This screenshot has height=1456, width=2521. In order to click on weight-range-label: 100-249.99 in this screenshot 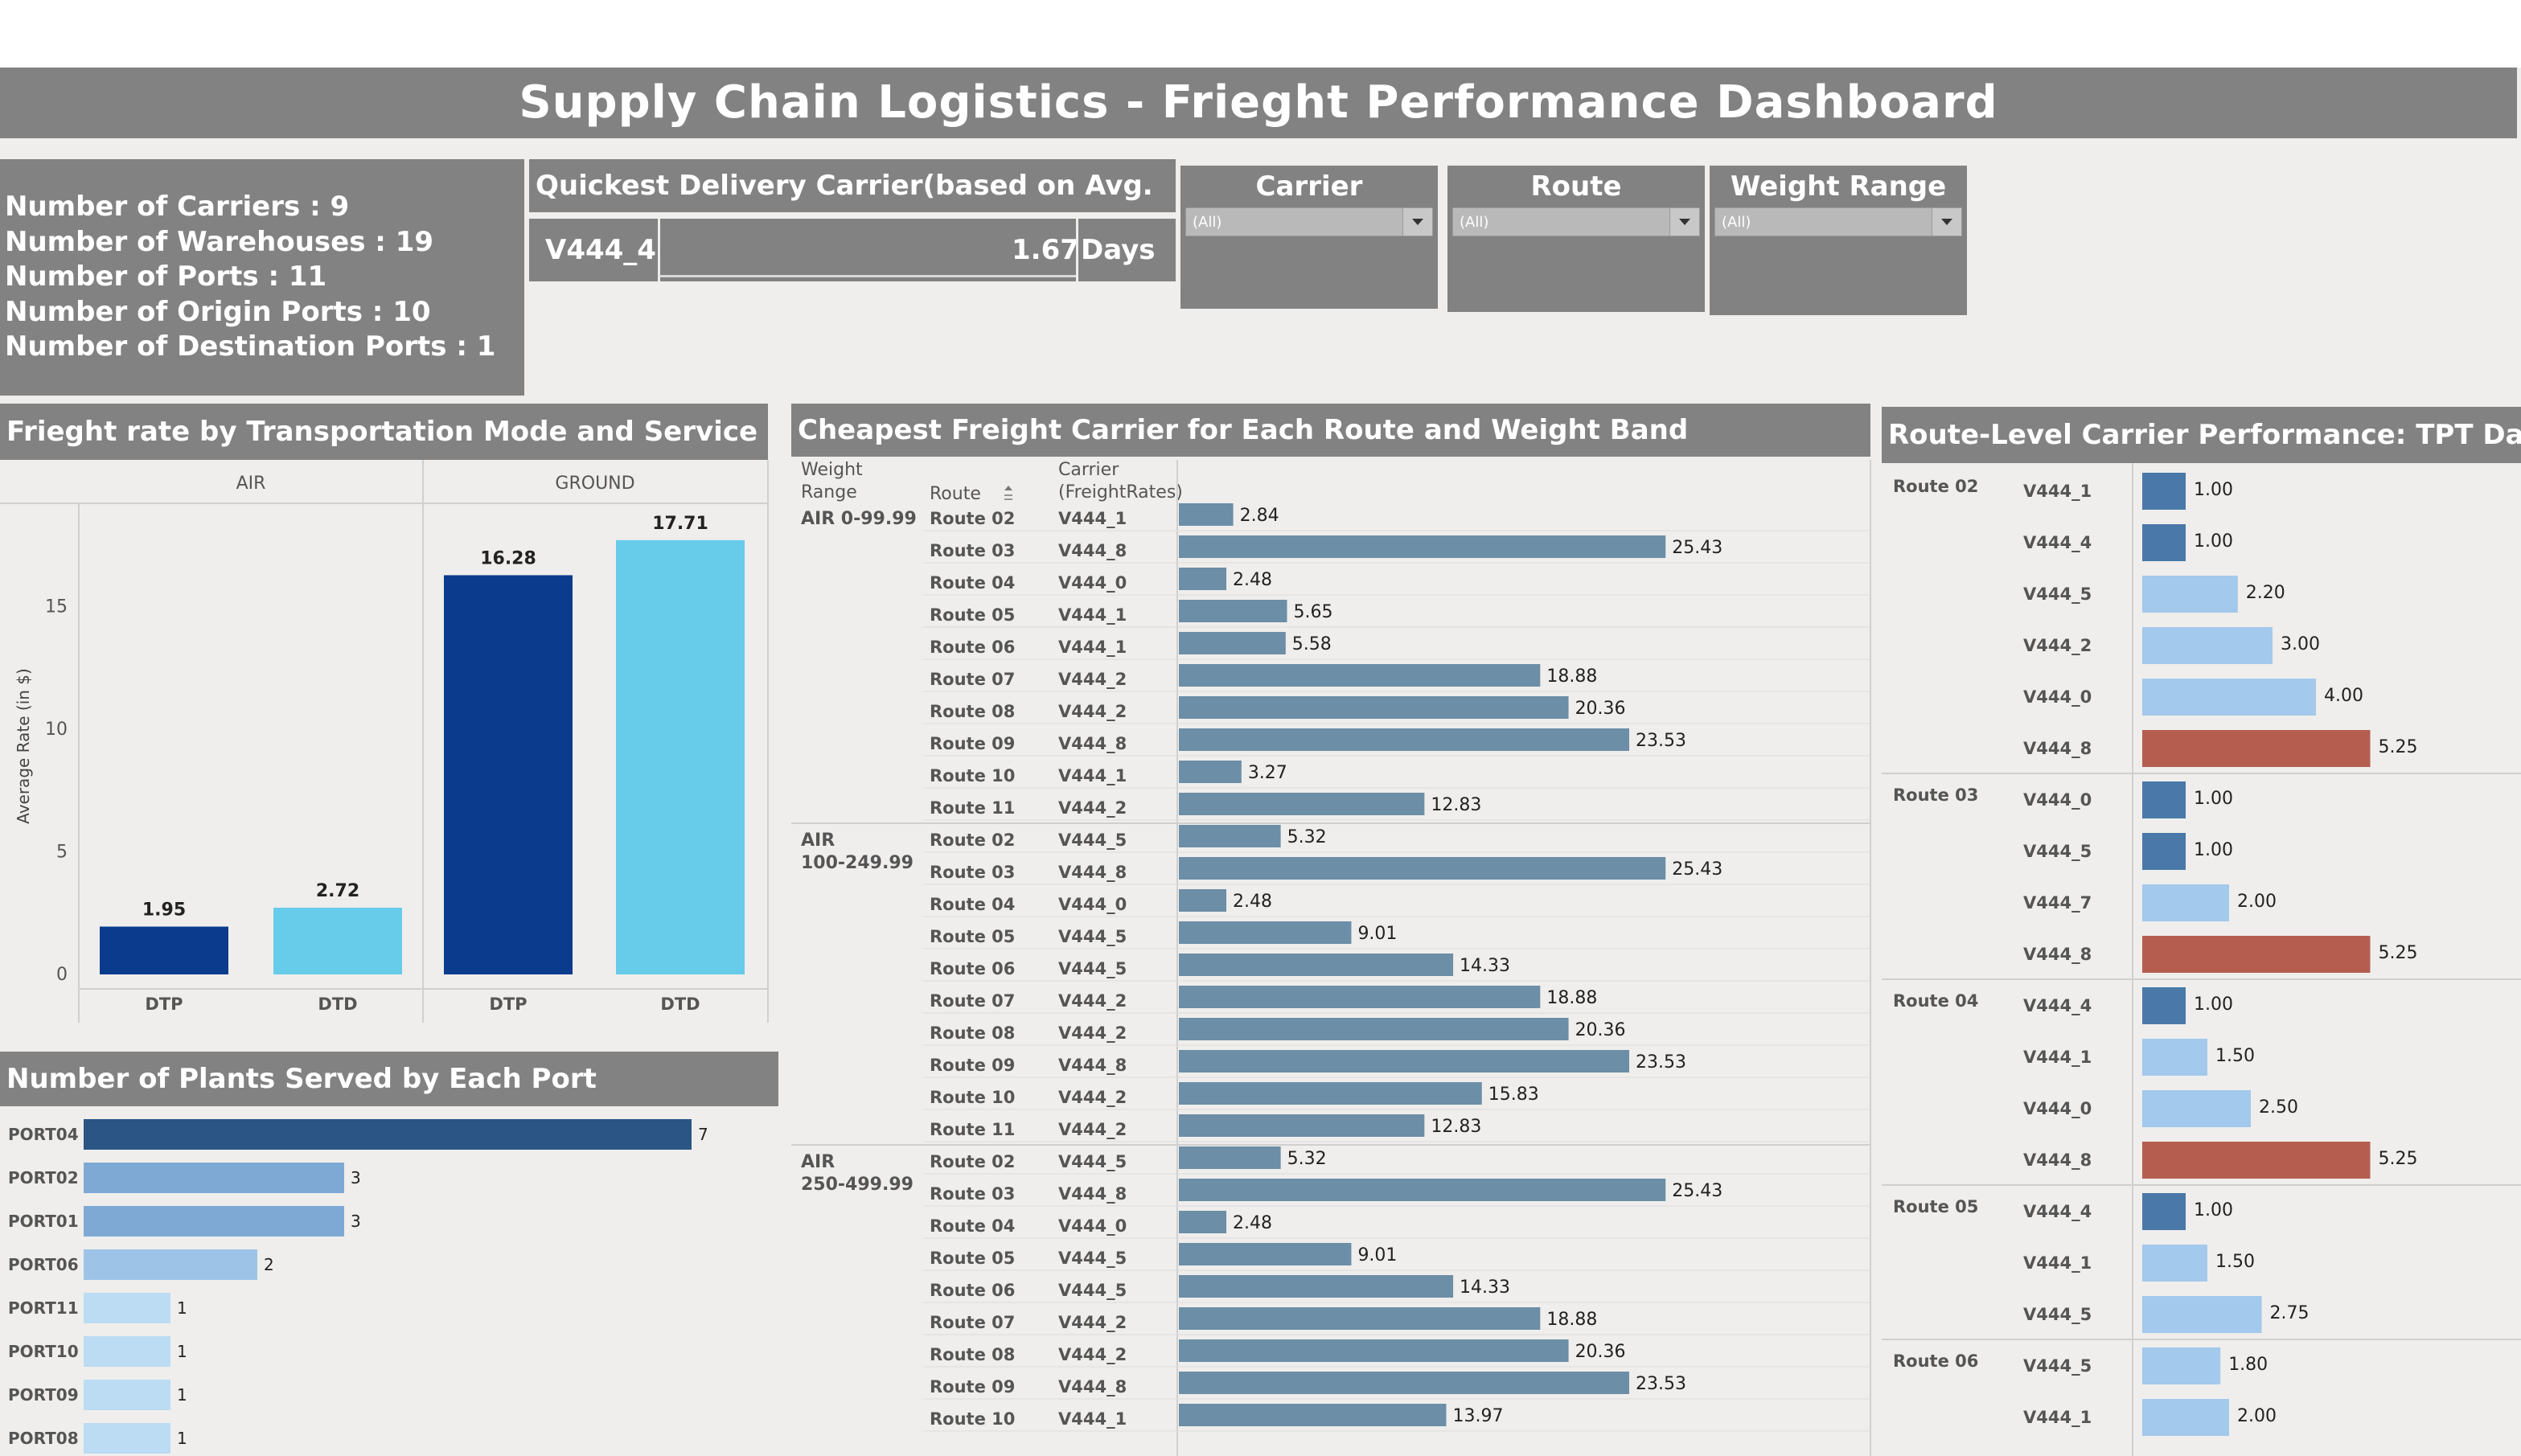, I will do `click(857, 863)`.